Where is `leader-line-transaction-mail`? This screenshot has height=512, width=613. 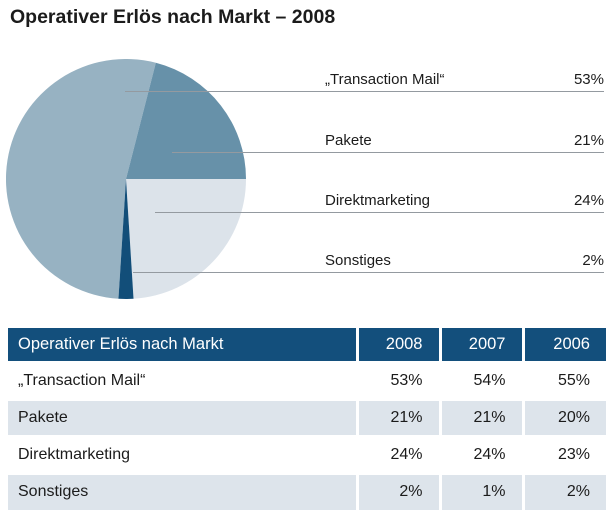
leader-line-transaction-mail is located at coordinates (364, 91).